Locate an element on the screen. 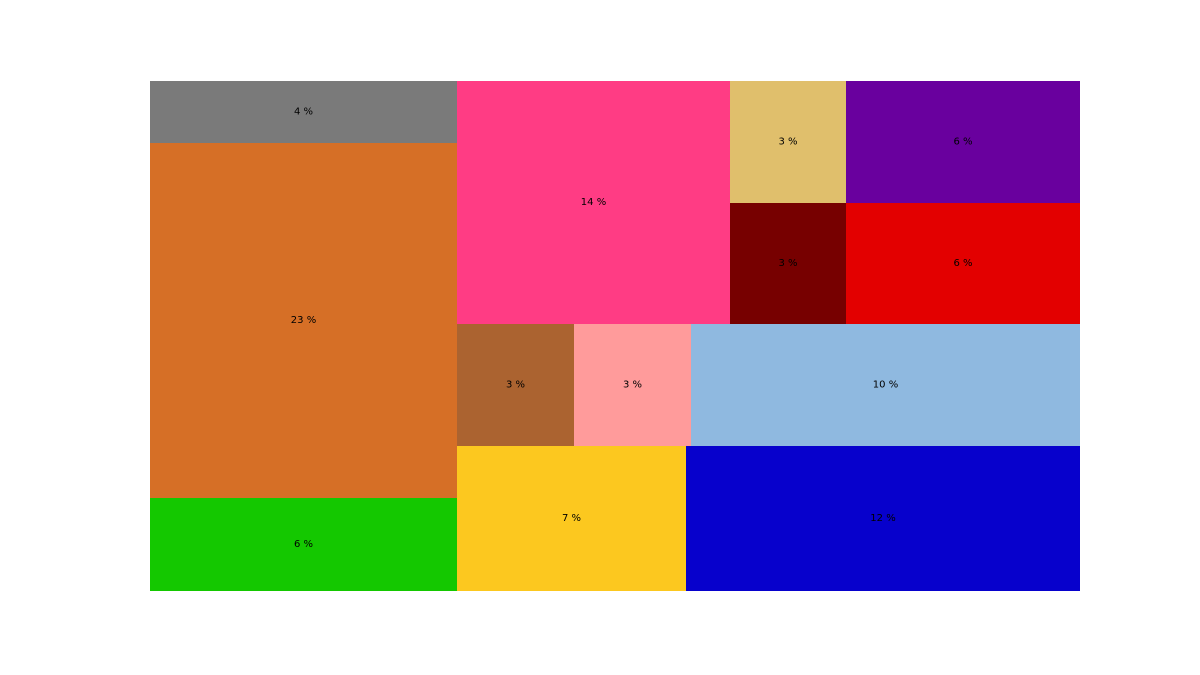 The height and width of the screenshot is (675, 1200). treemap-tile: 7 % is located at coordinates (571, 518).